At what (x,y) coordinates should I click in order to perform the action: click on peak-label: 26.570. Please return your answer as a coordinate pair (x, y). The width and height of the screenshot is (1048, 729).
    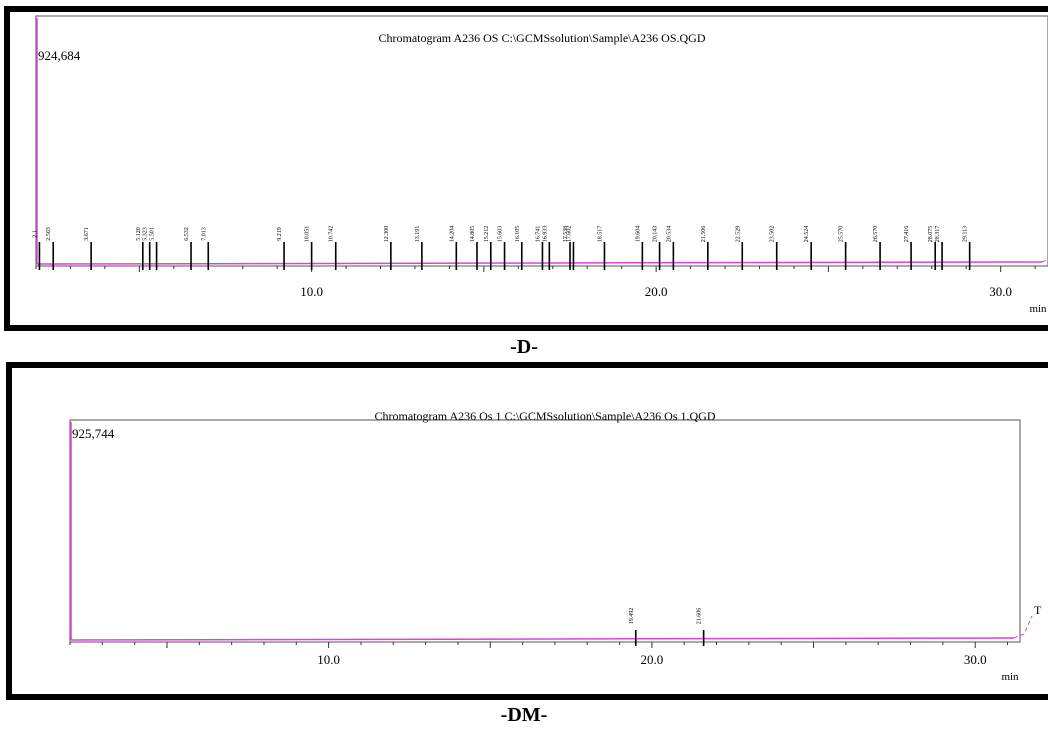
    Looking at the image, I should click on (876, 234).